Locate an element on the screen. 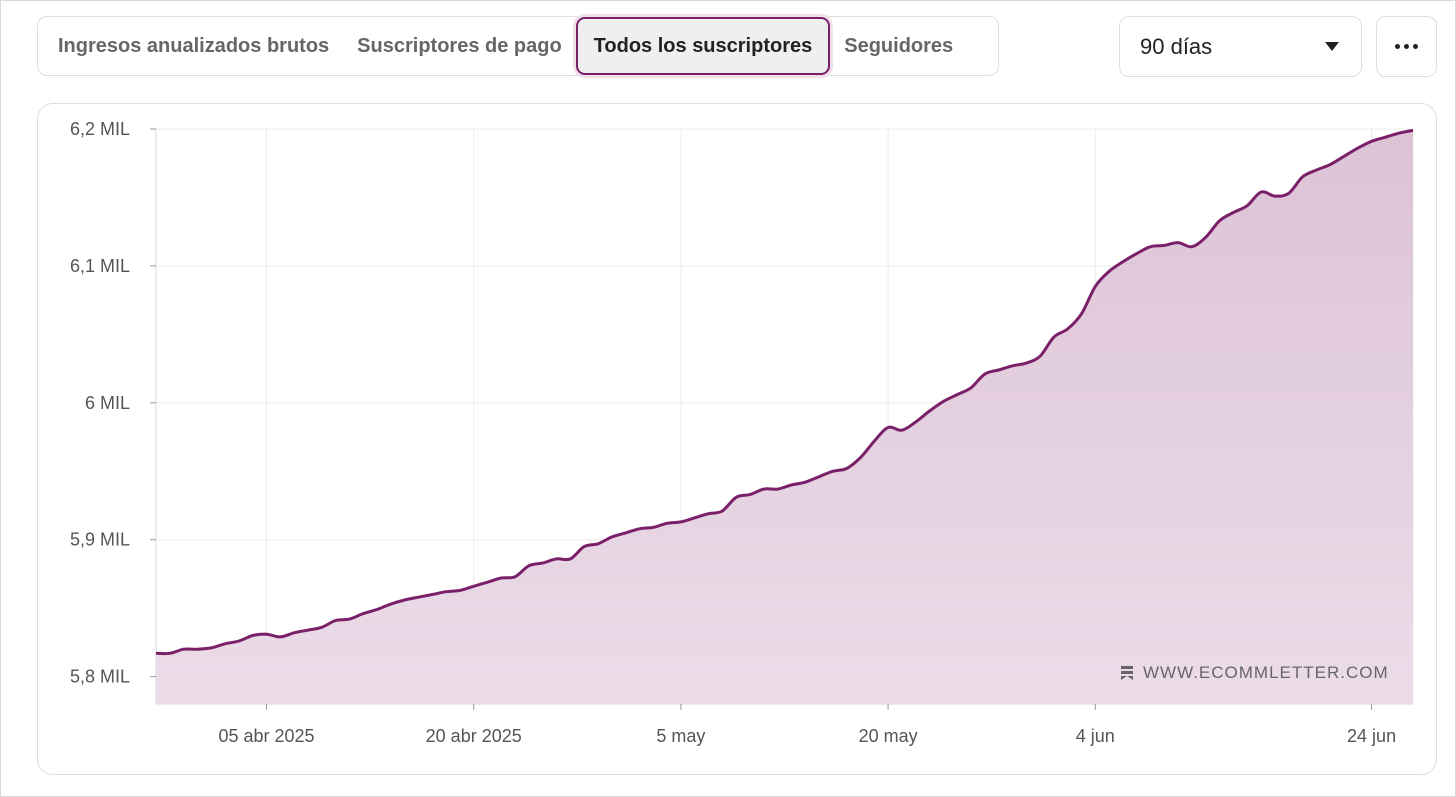 The height and width of the screenshot is (797, 1456). x-tick-label: 5 may is located at coordinates (680, 736).